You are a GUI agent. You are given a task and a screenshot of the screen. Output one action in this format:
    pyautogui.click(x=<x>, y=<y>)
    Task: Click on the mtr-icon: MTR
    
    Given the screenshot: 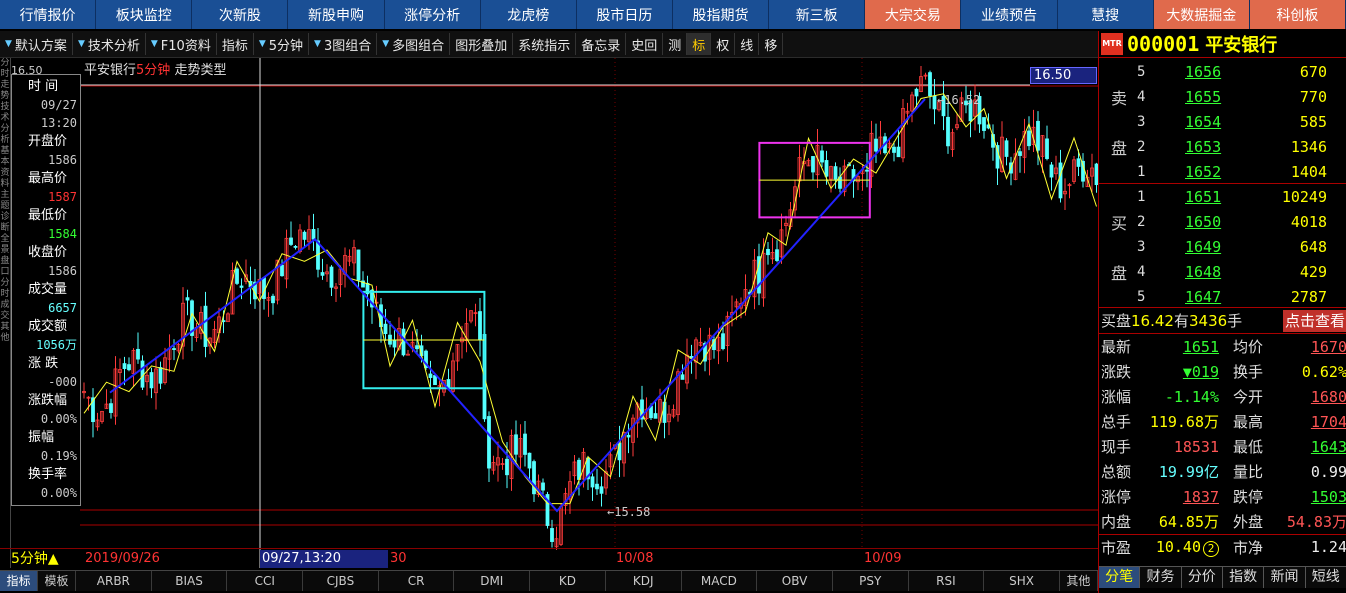 What is the action you would take?
    pyautogui.click(x=1112, y=44)
    